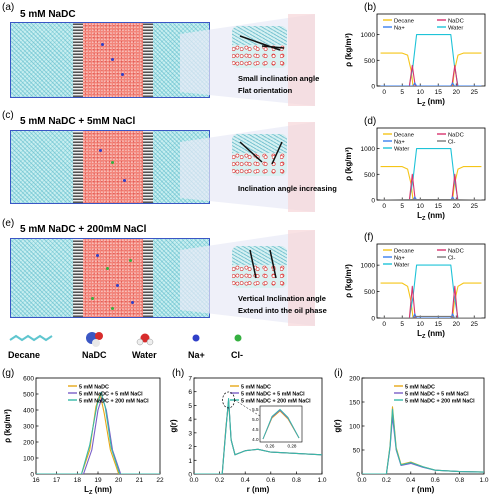 The image size is (491, 500). What do you see at coordinates (370, 7) in the screenshot?
I see `panel-label-b: (b)` at bounding box center [370, 7].